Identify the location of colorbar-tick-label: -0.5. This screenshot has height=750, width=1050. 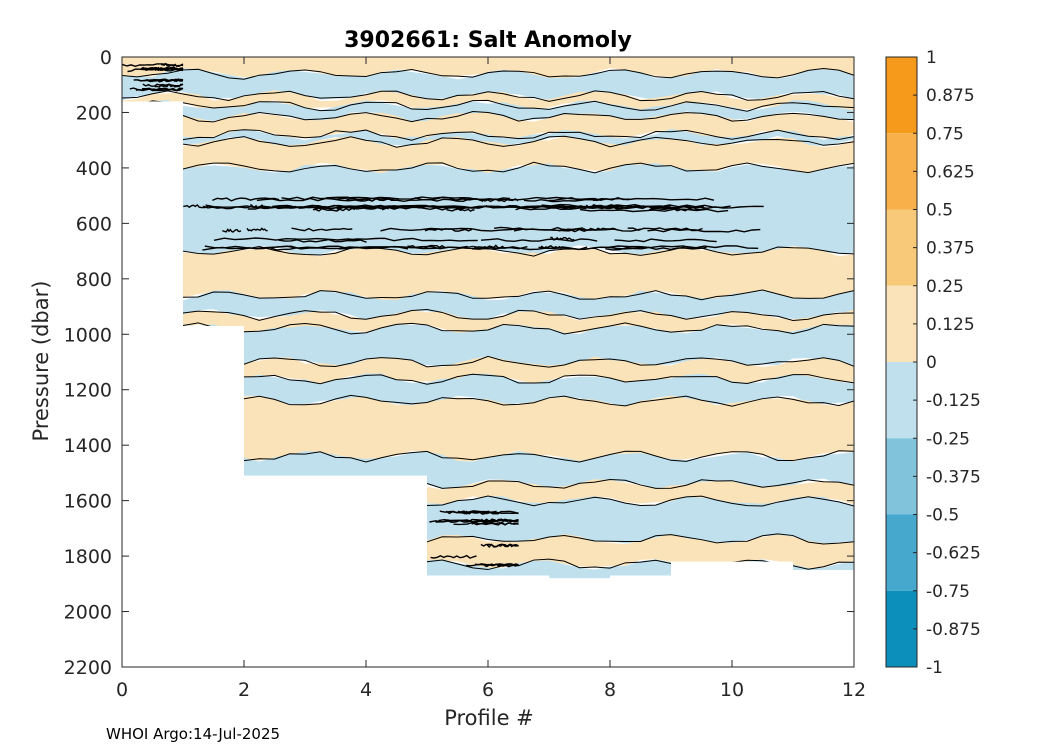
(942, 516).